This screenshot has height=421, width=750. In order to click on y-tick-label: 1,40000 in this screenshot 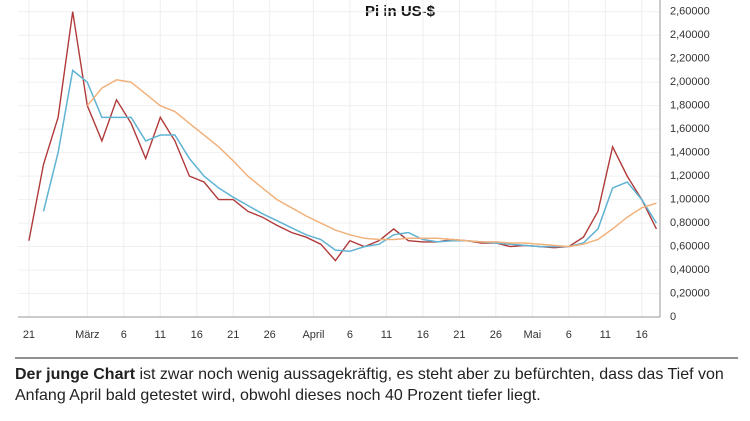, I will do `click(690, 153)`.